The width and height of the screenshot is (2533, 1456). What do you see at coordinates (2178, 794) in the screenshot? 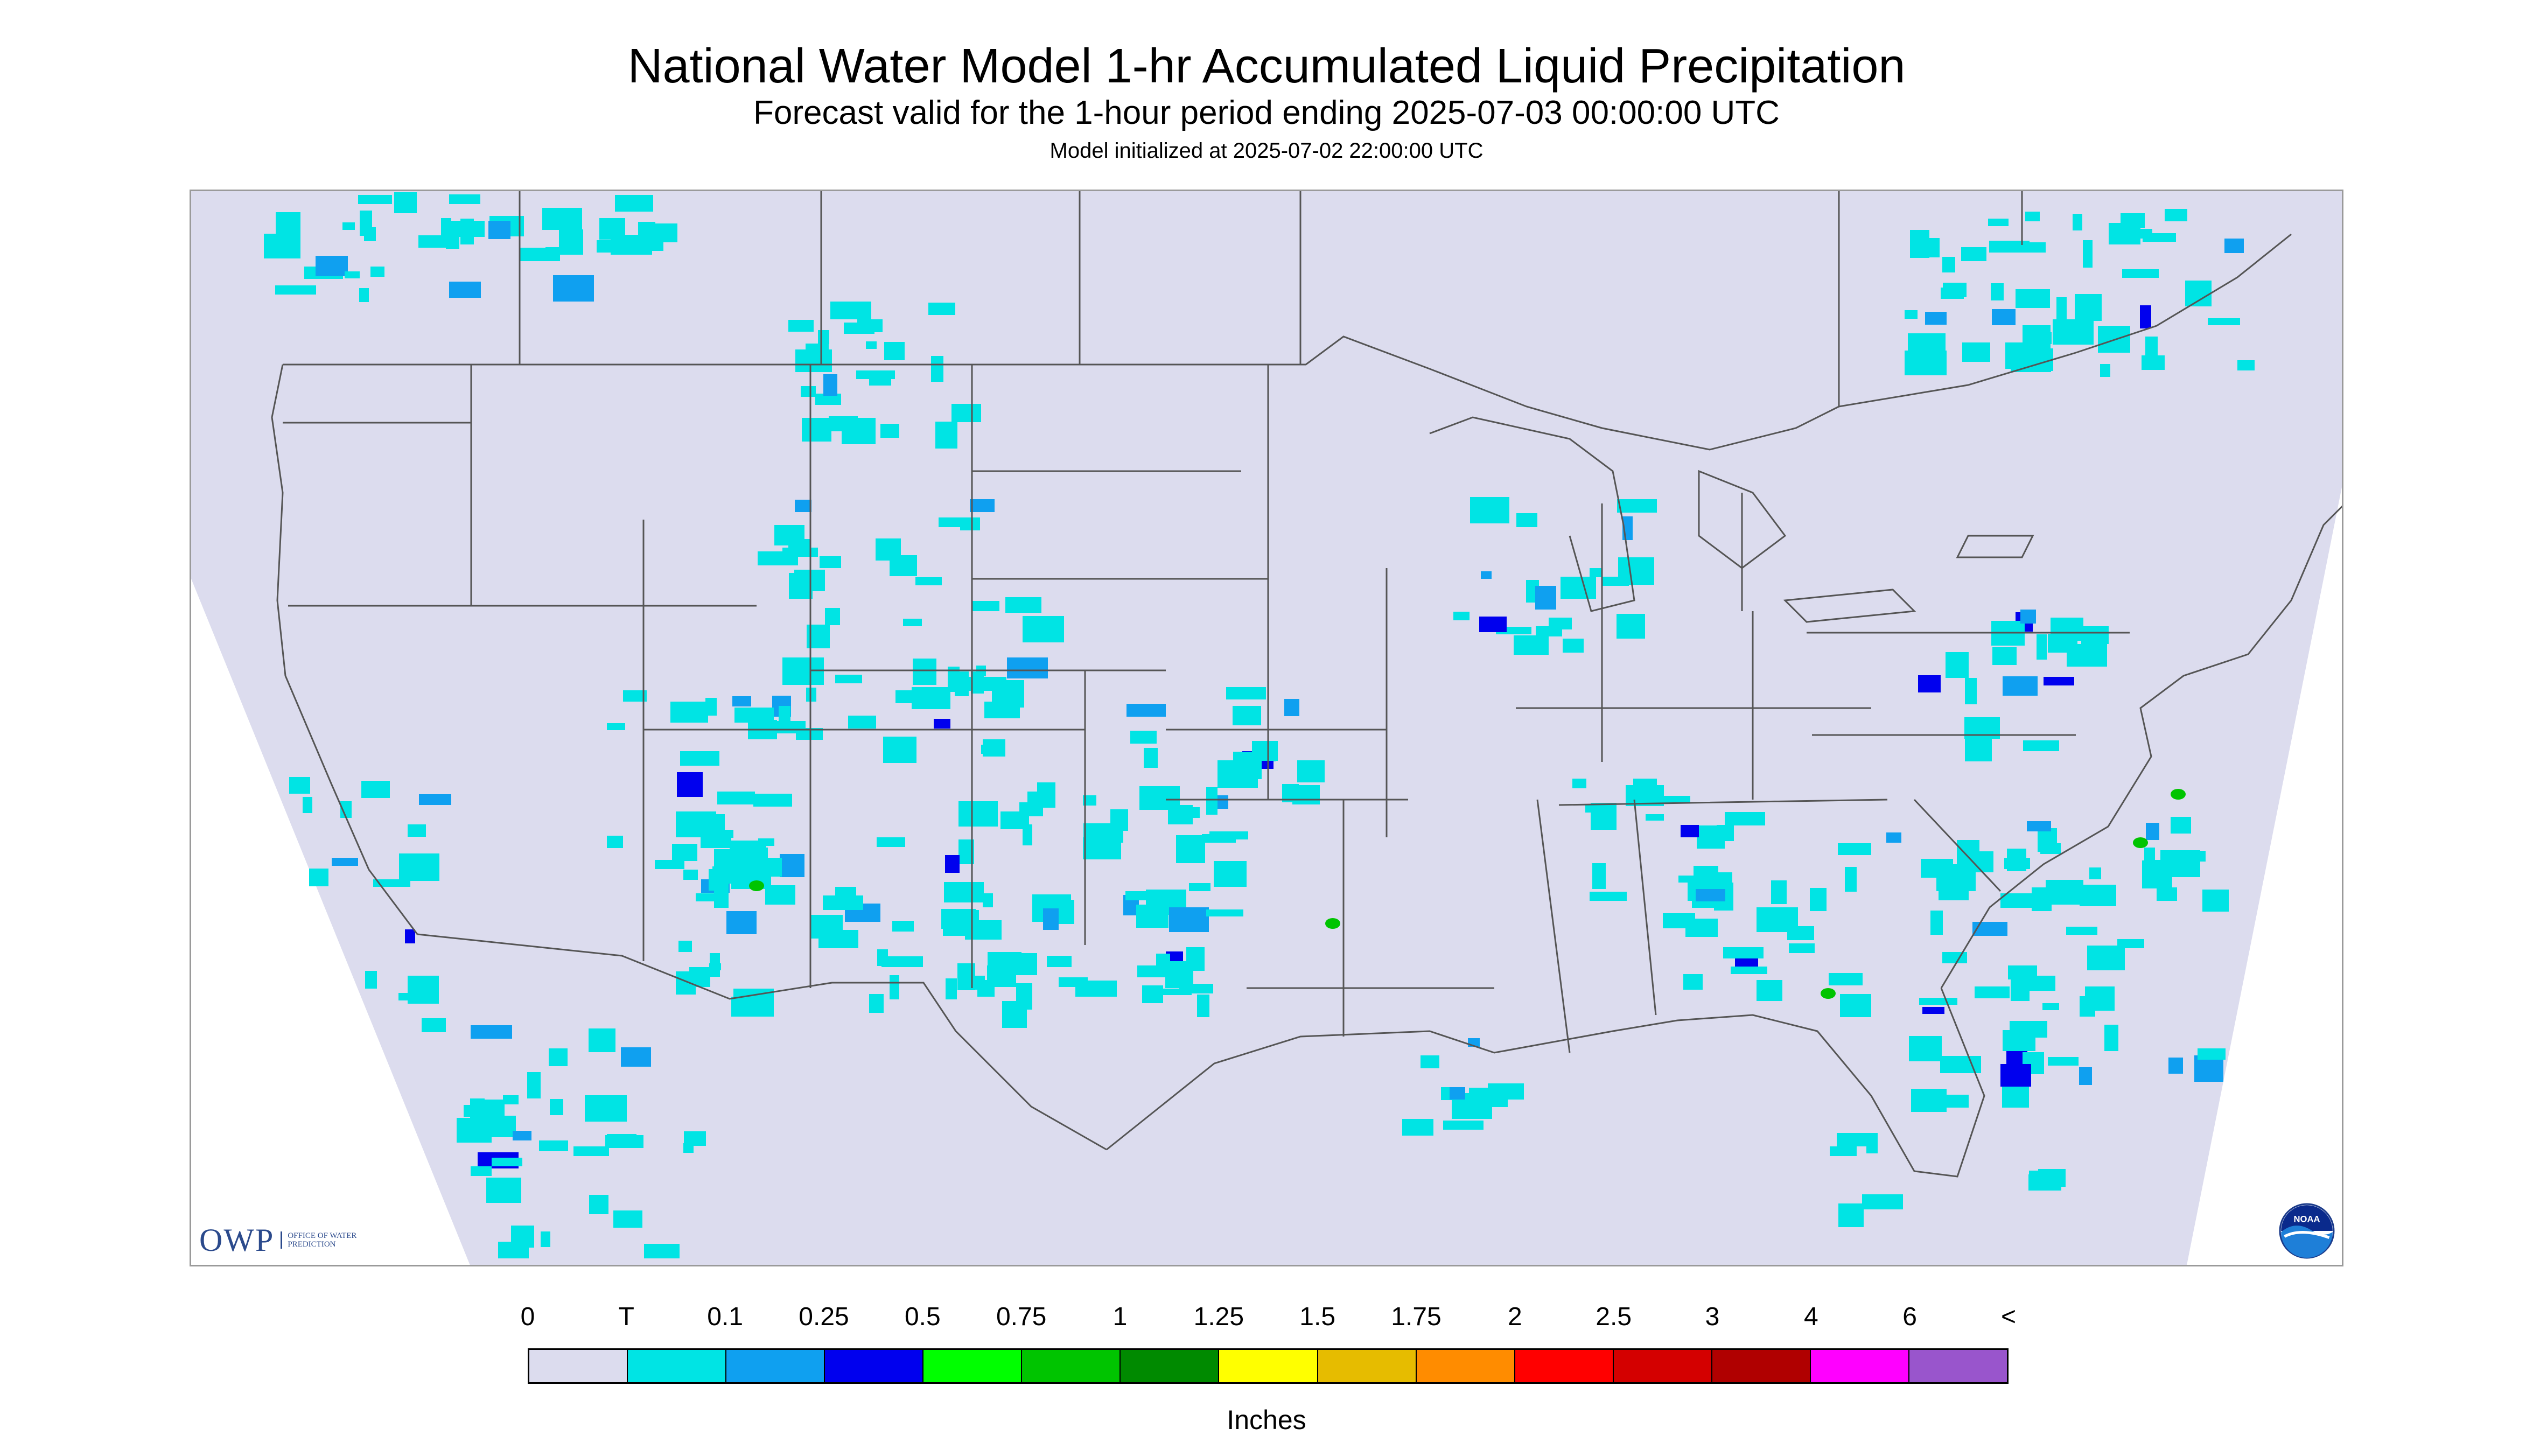
I see `precip-peak-cell` at bounding box center [2178, 794].